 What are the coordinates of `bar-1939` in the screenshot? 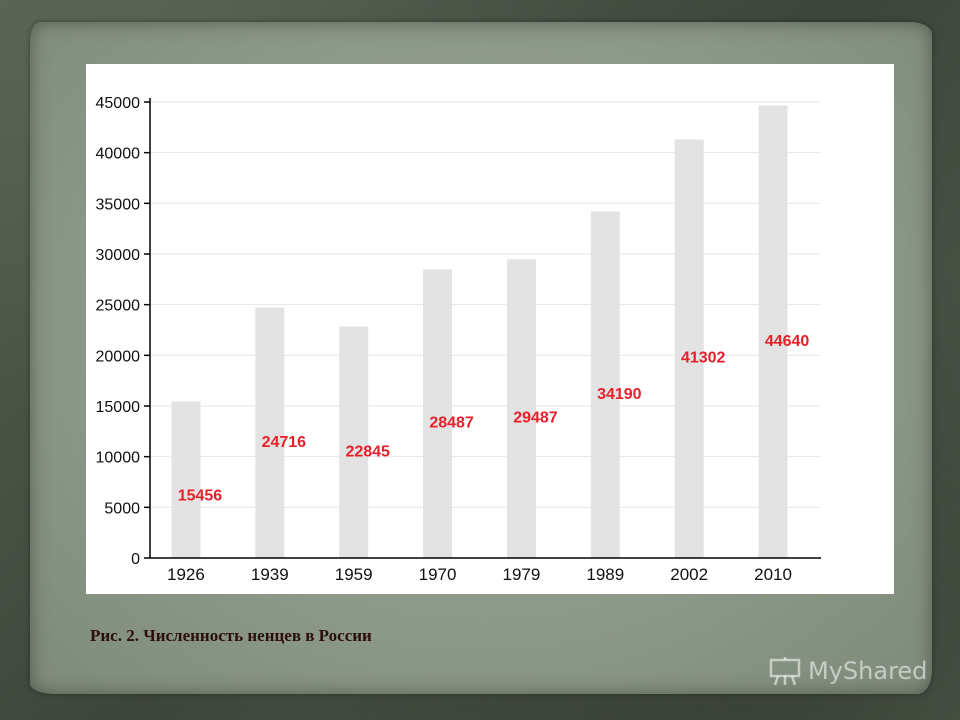 It's located at (270, 432).